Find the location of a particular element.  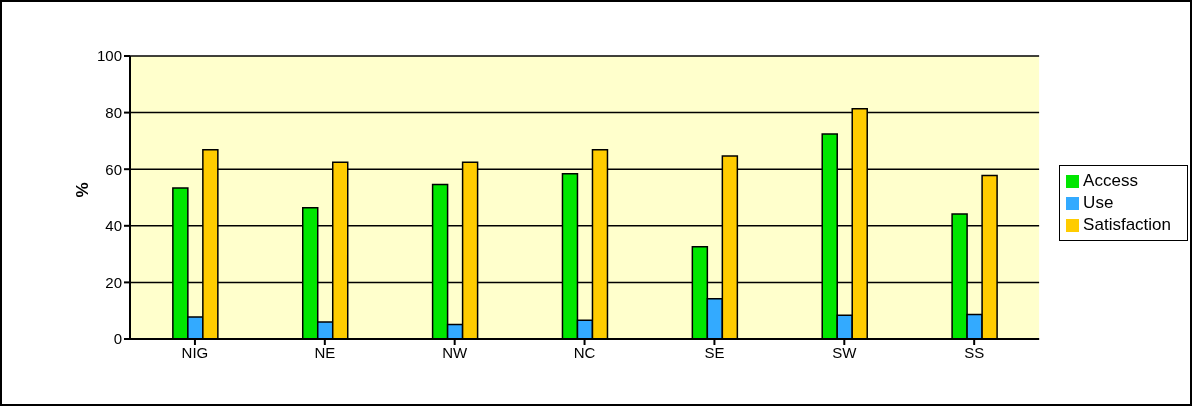

y-tick-label: 40 is located at coordinates (113, 226).